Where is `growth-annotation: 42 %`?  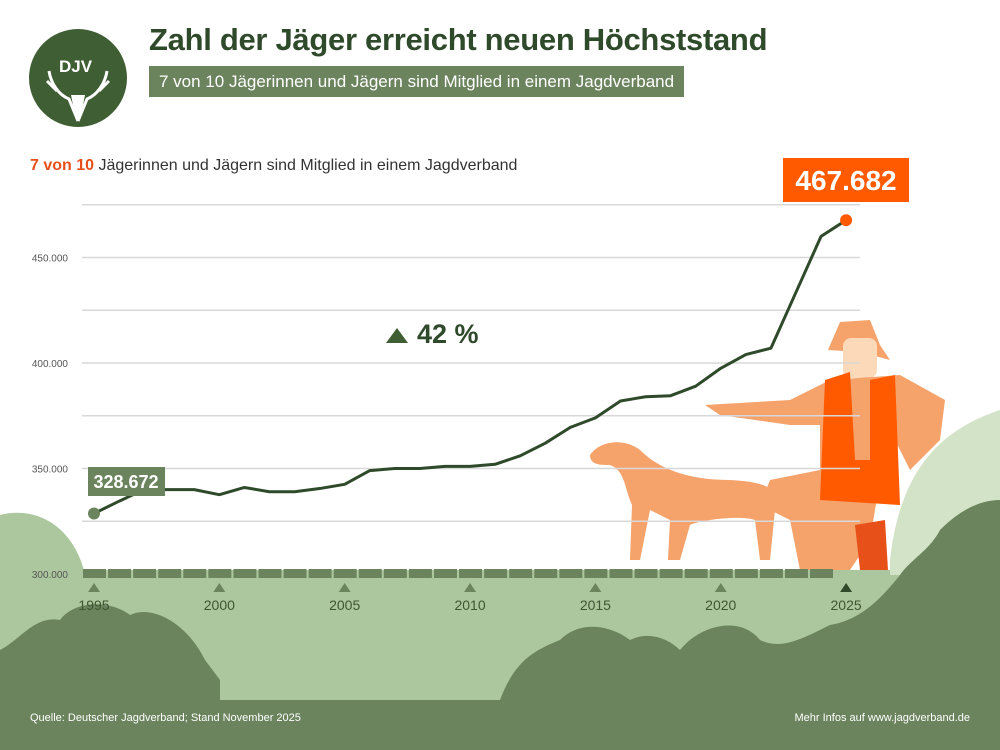
growth-annotation: 42 % is located at coordinates (448, 334).